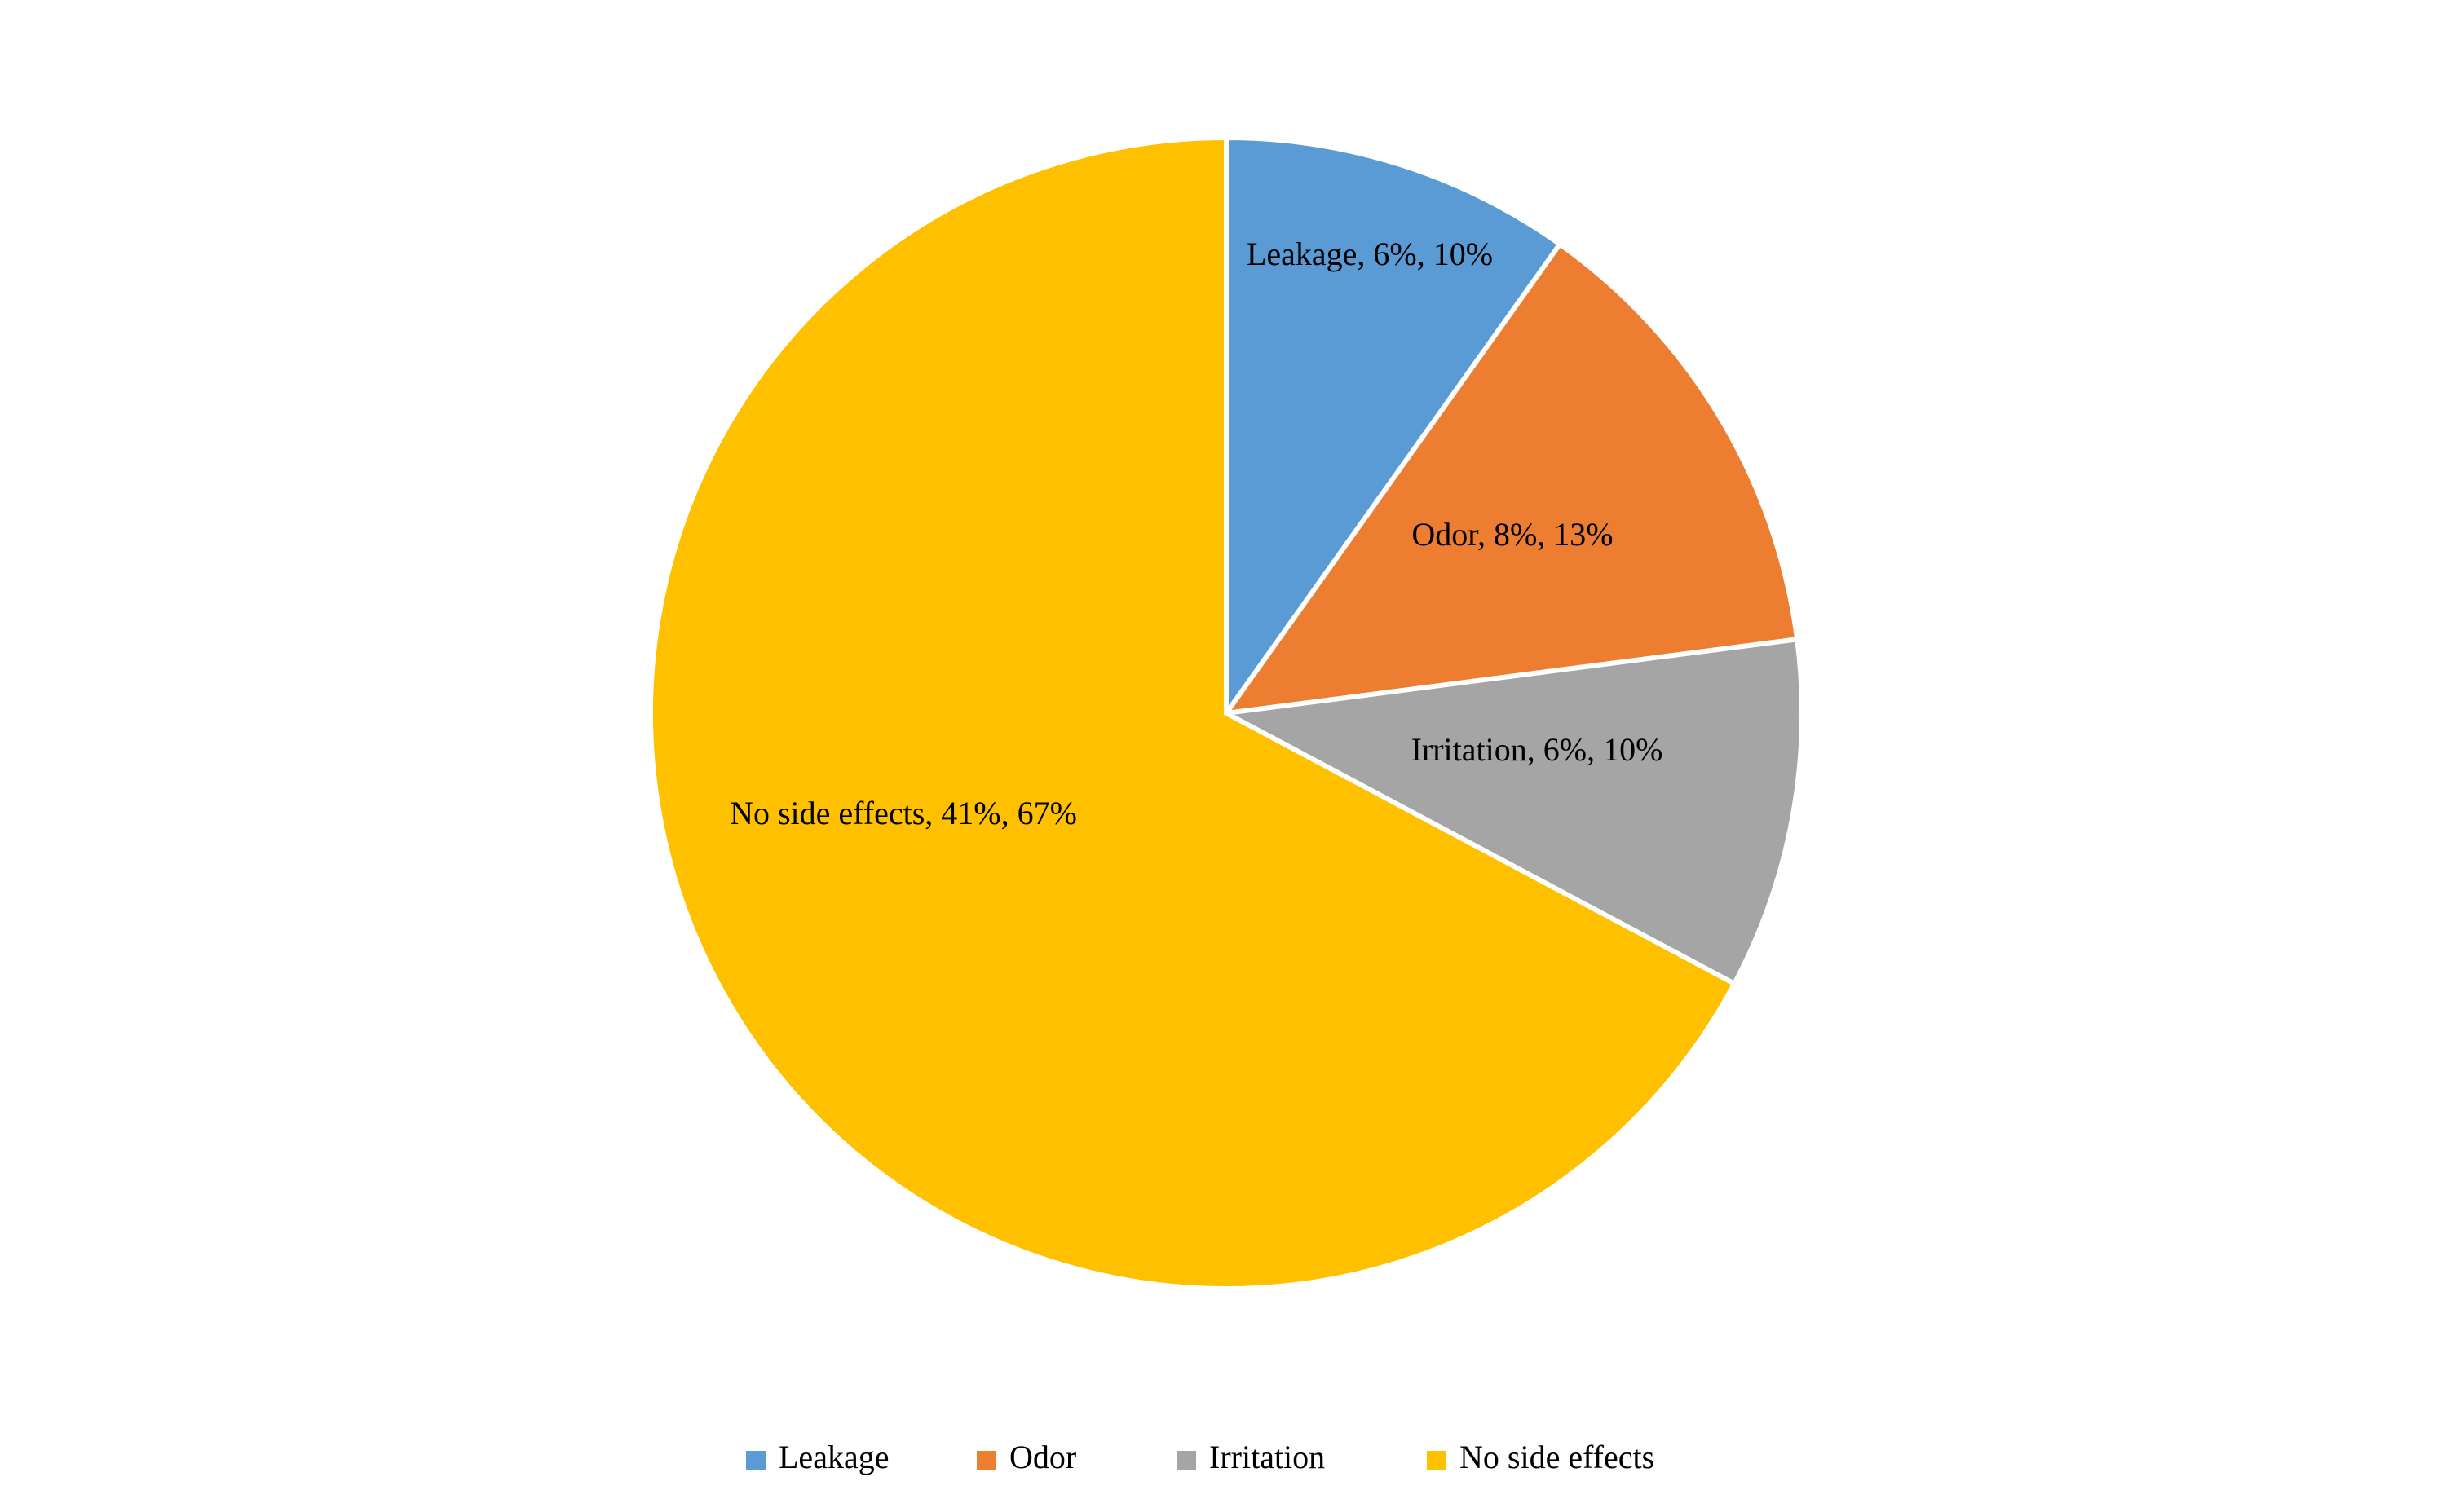 Image resolution: width=2446 pixels, height=1512 pixels. I want to click on data-label: No side effects, 41%, 67%, so click(904, 813).